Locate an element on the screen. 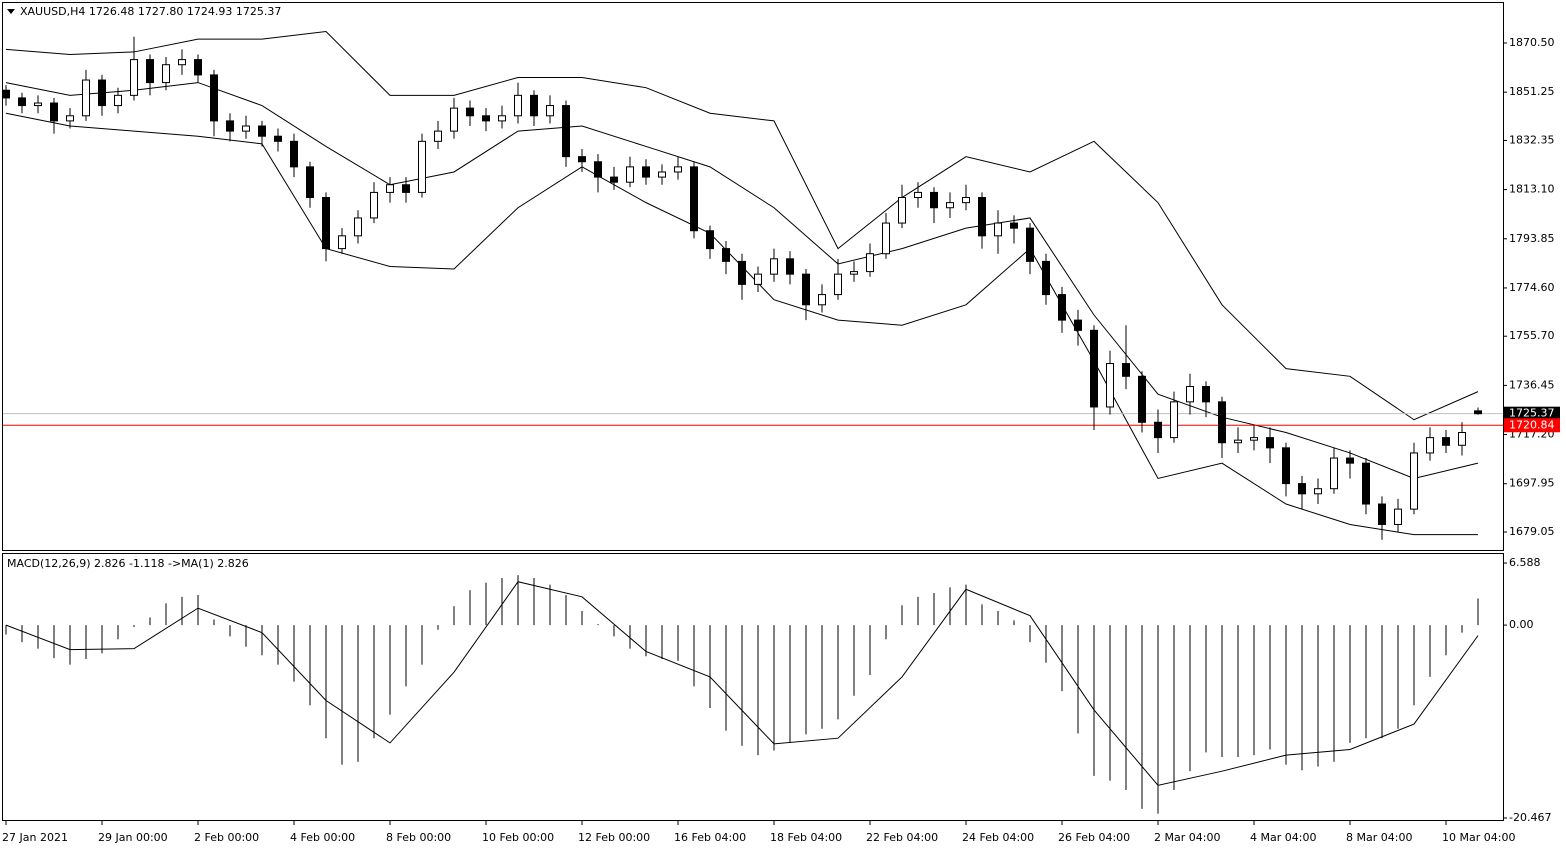 This screenshot has height=850, width=1566. x-tick-label: 18 Feb 04:00 is located at coordinates (806, 837).